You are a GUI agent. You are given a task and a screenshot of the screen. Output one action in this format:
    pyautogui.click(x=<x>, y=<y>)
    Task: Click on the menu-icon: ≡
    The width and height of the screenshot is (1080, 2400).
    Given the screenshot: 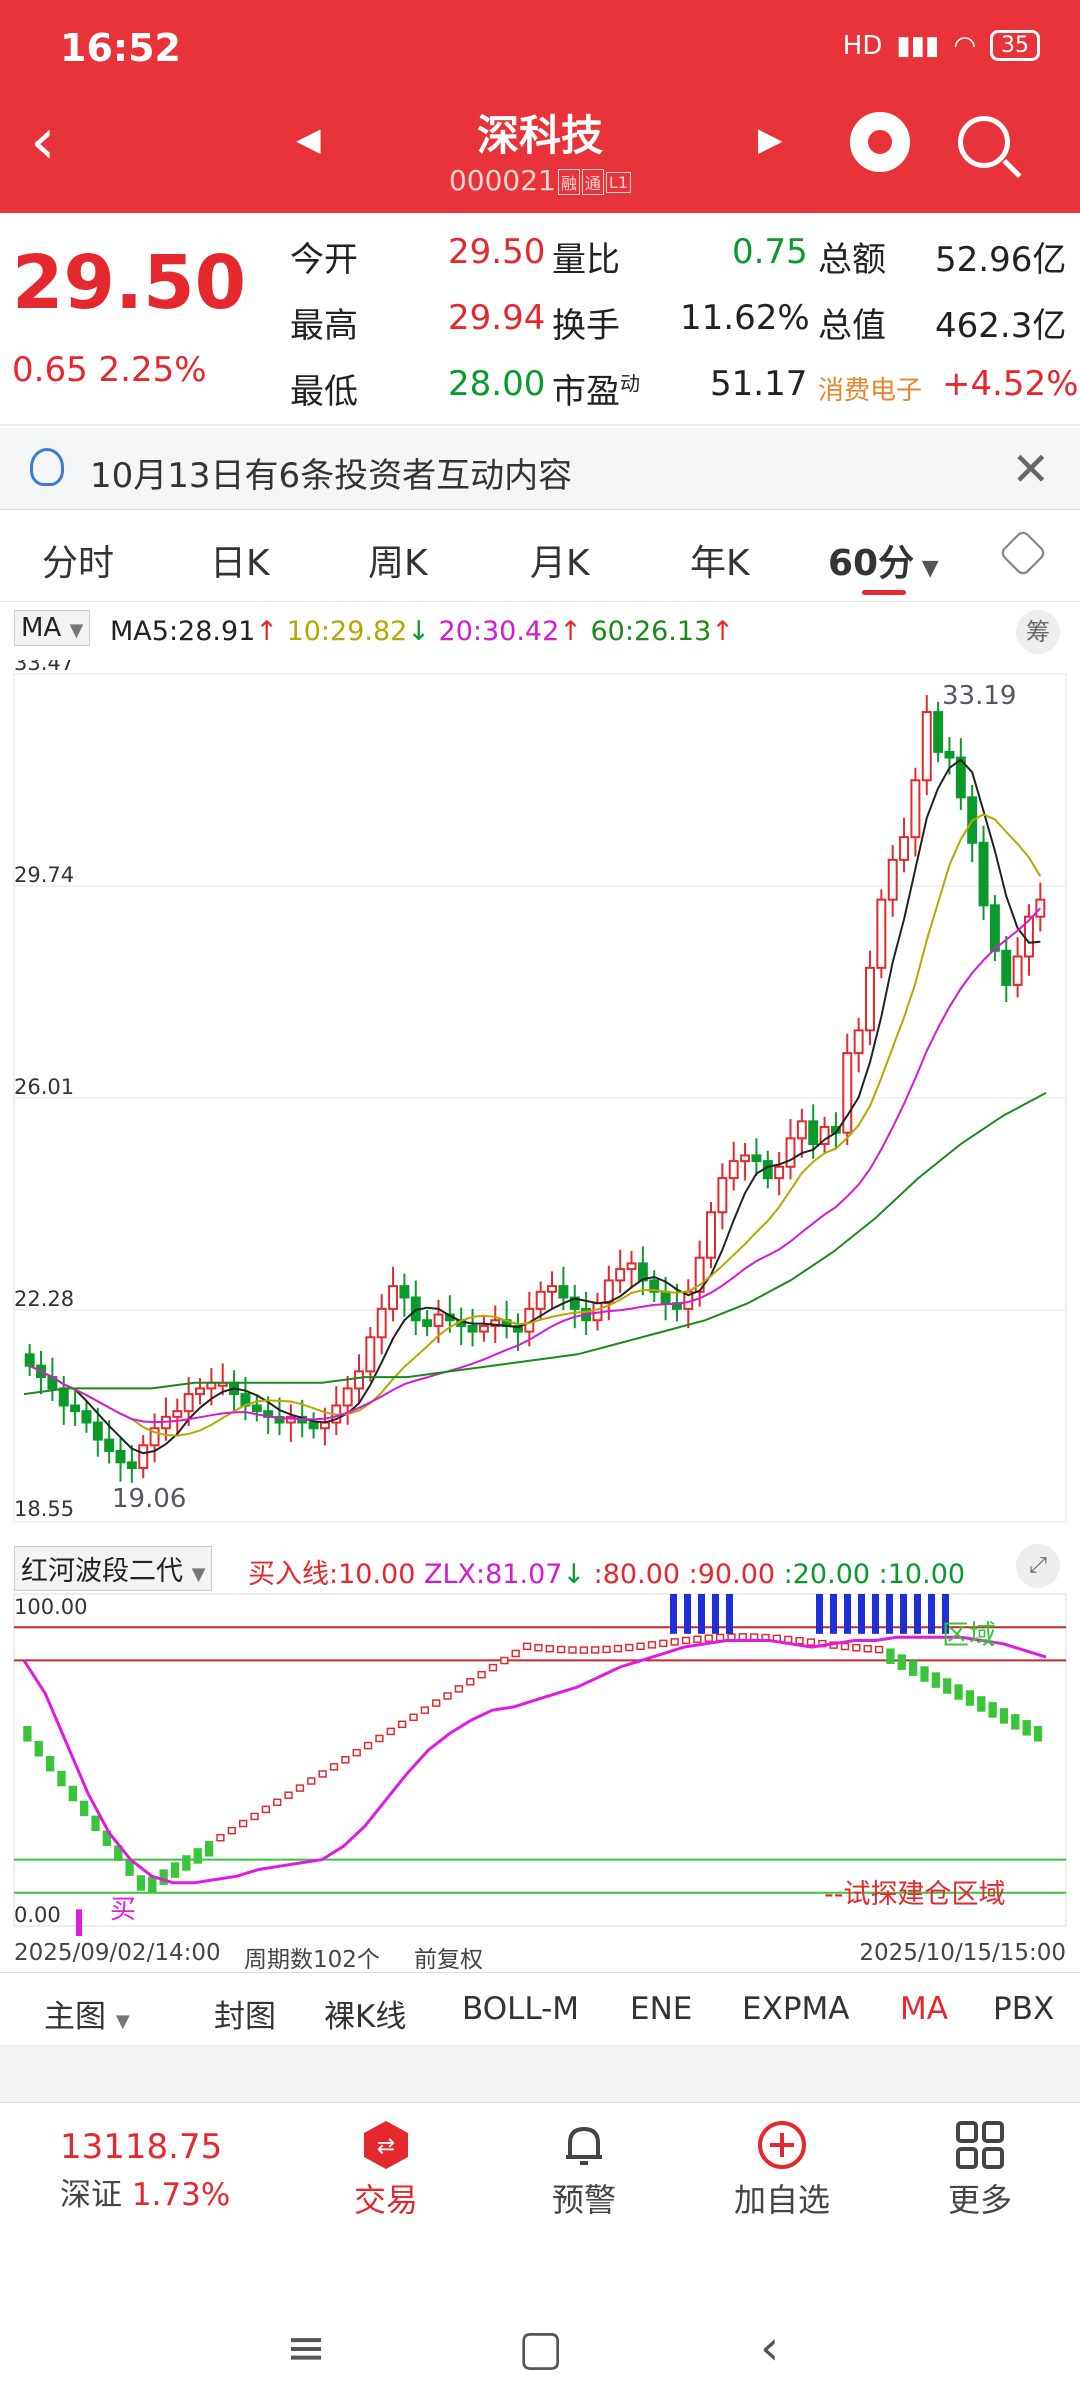 What is the action you would take?
    pyautogui.click(x=306, y=2348)
    